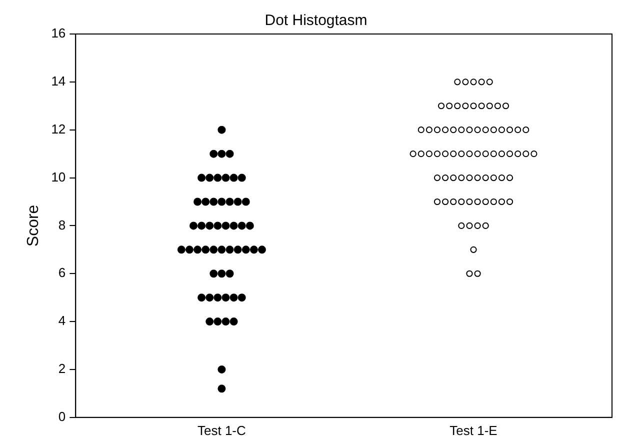 Image resolution: width=630 pixels, height=446 pixels. I want to click on x-tick-label: Test 1-E, so click(474, 430).